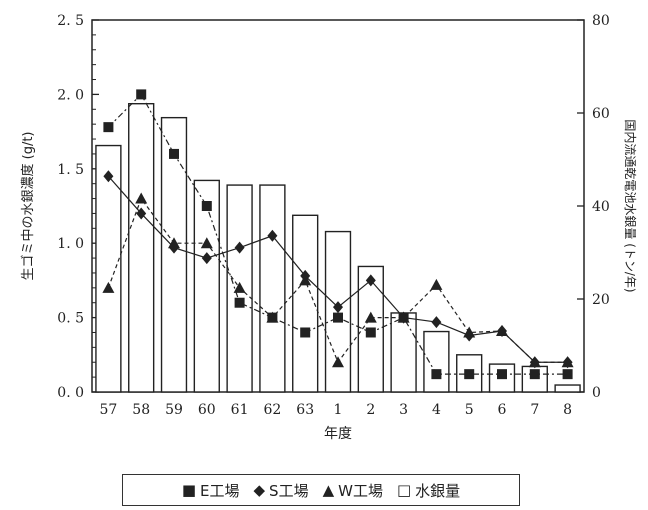 This screenshot has height=510, width=648. Describe the element at coordinates (108, 410) in the screenshot. I see `x-tick-label: 57` at that location.